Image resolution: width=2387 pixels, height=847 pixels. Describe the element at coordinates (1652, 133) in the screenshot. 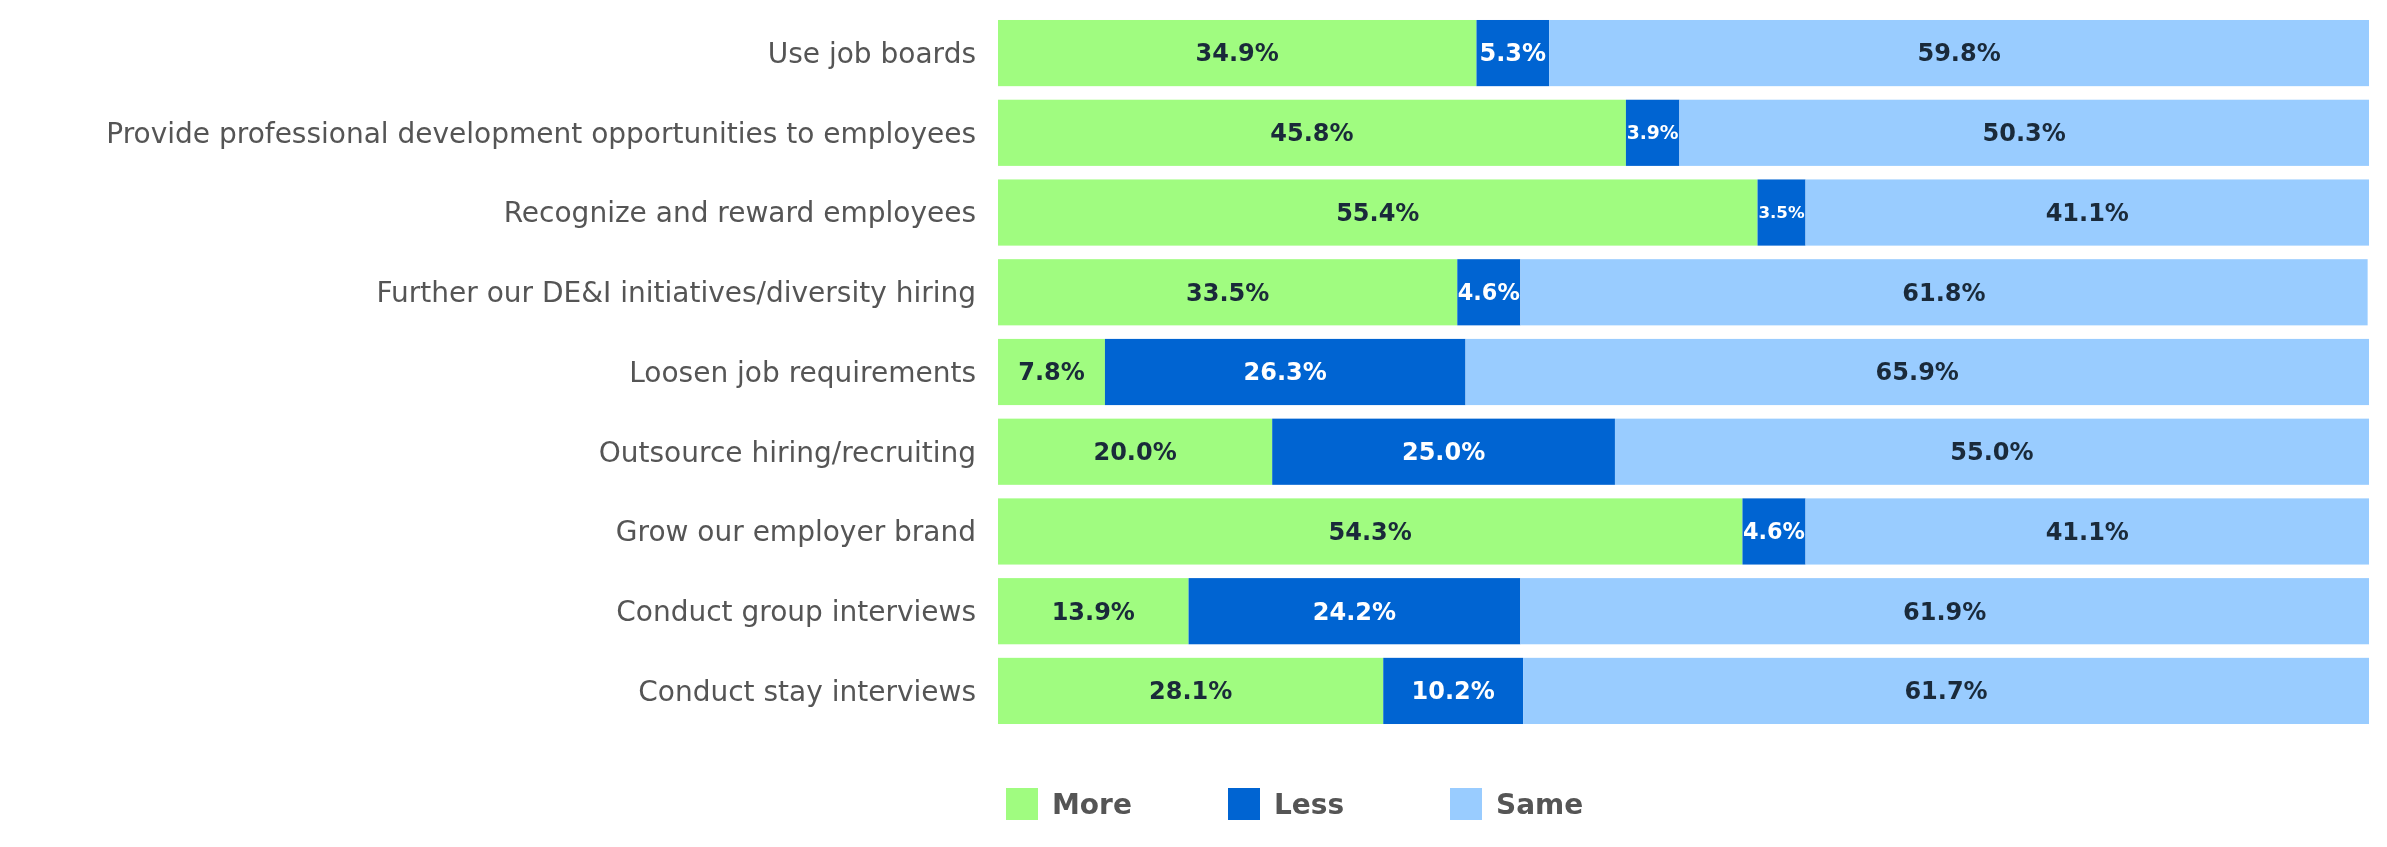

I see `data-label: 3.9%` at that location.